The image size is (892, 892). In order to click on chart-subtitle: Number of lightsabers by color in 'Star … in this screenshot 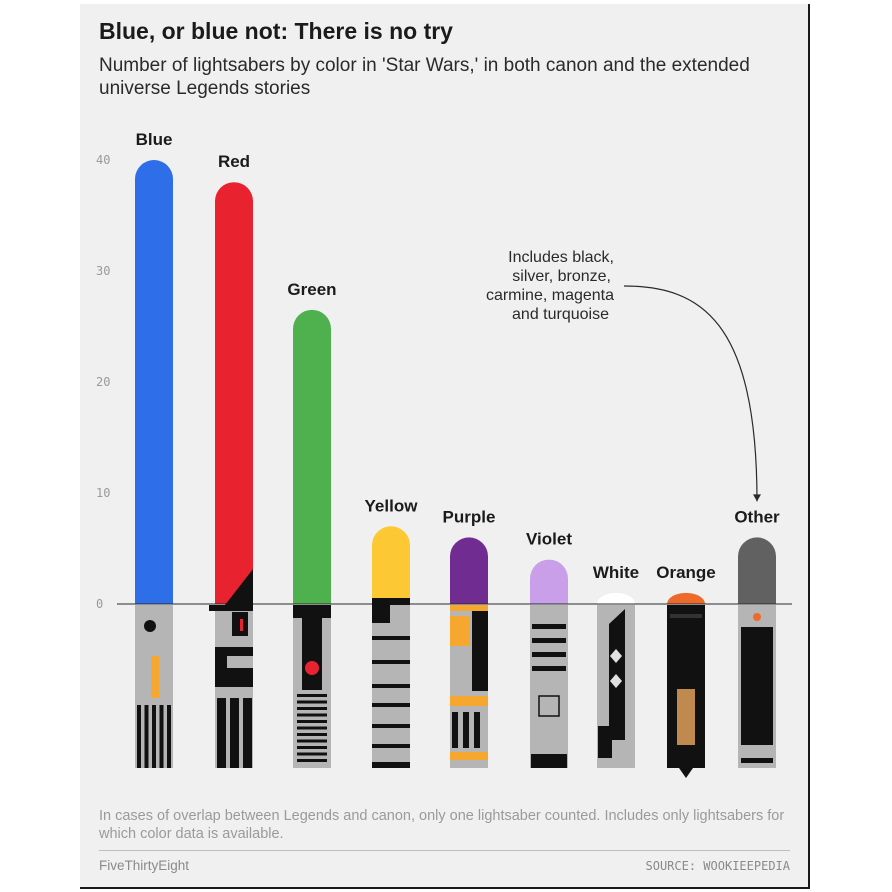, I will do `click(424, 77)`.